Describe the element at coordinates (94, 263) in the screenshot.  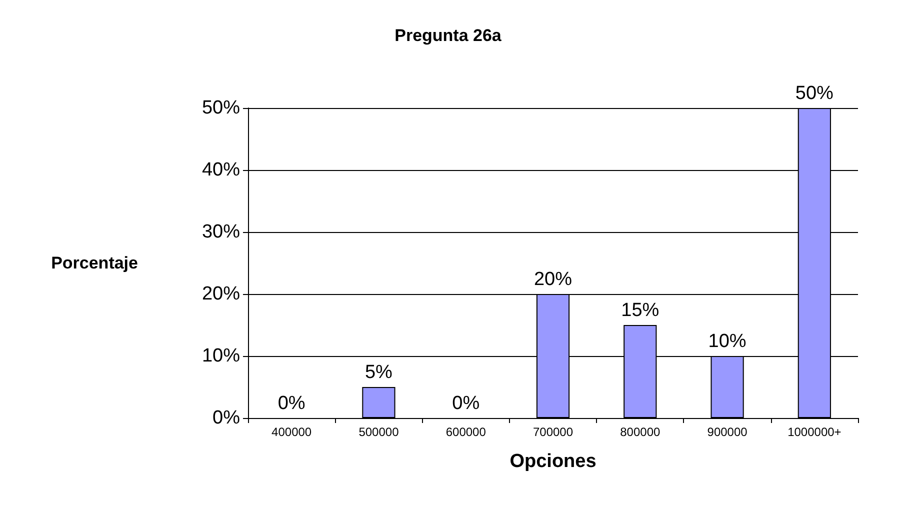
I see `y-axis-title: Porcentaje` at that location.